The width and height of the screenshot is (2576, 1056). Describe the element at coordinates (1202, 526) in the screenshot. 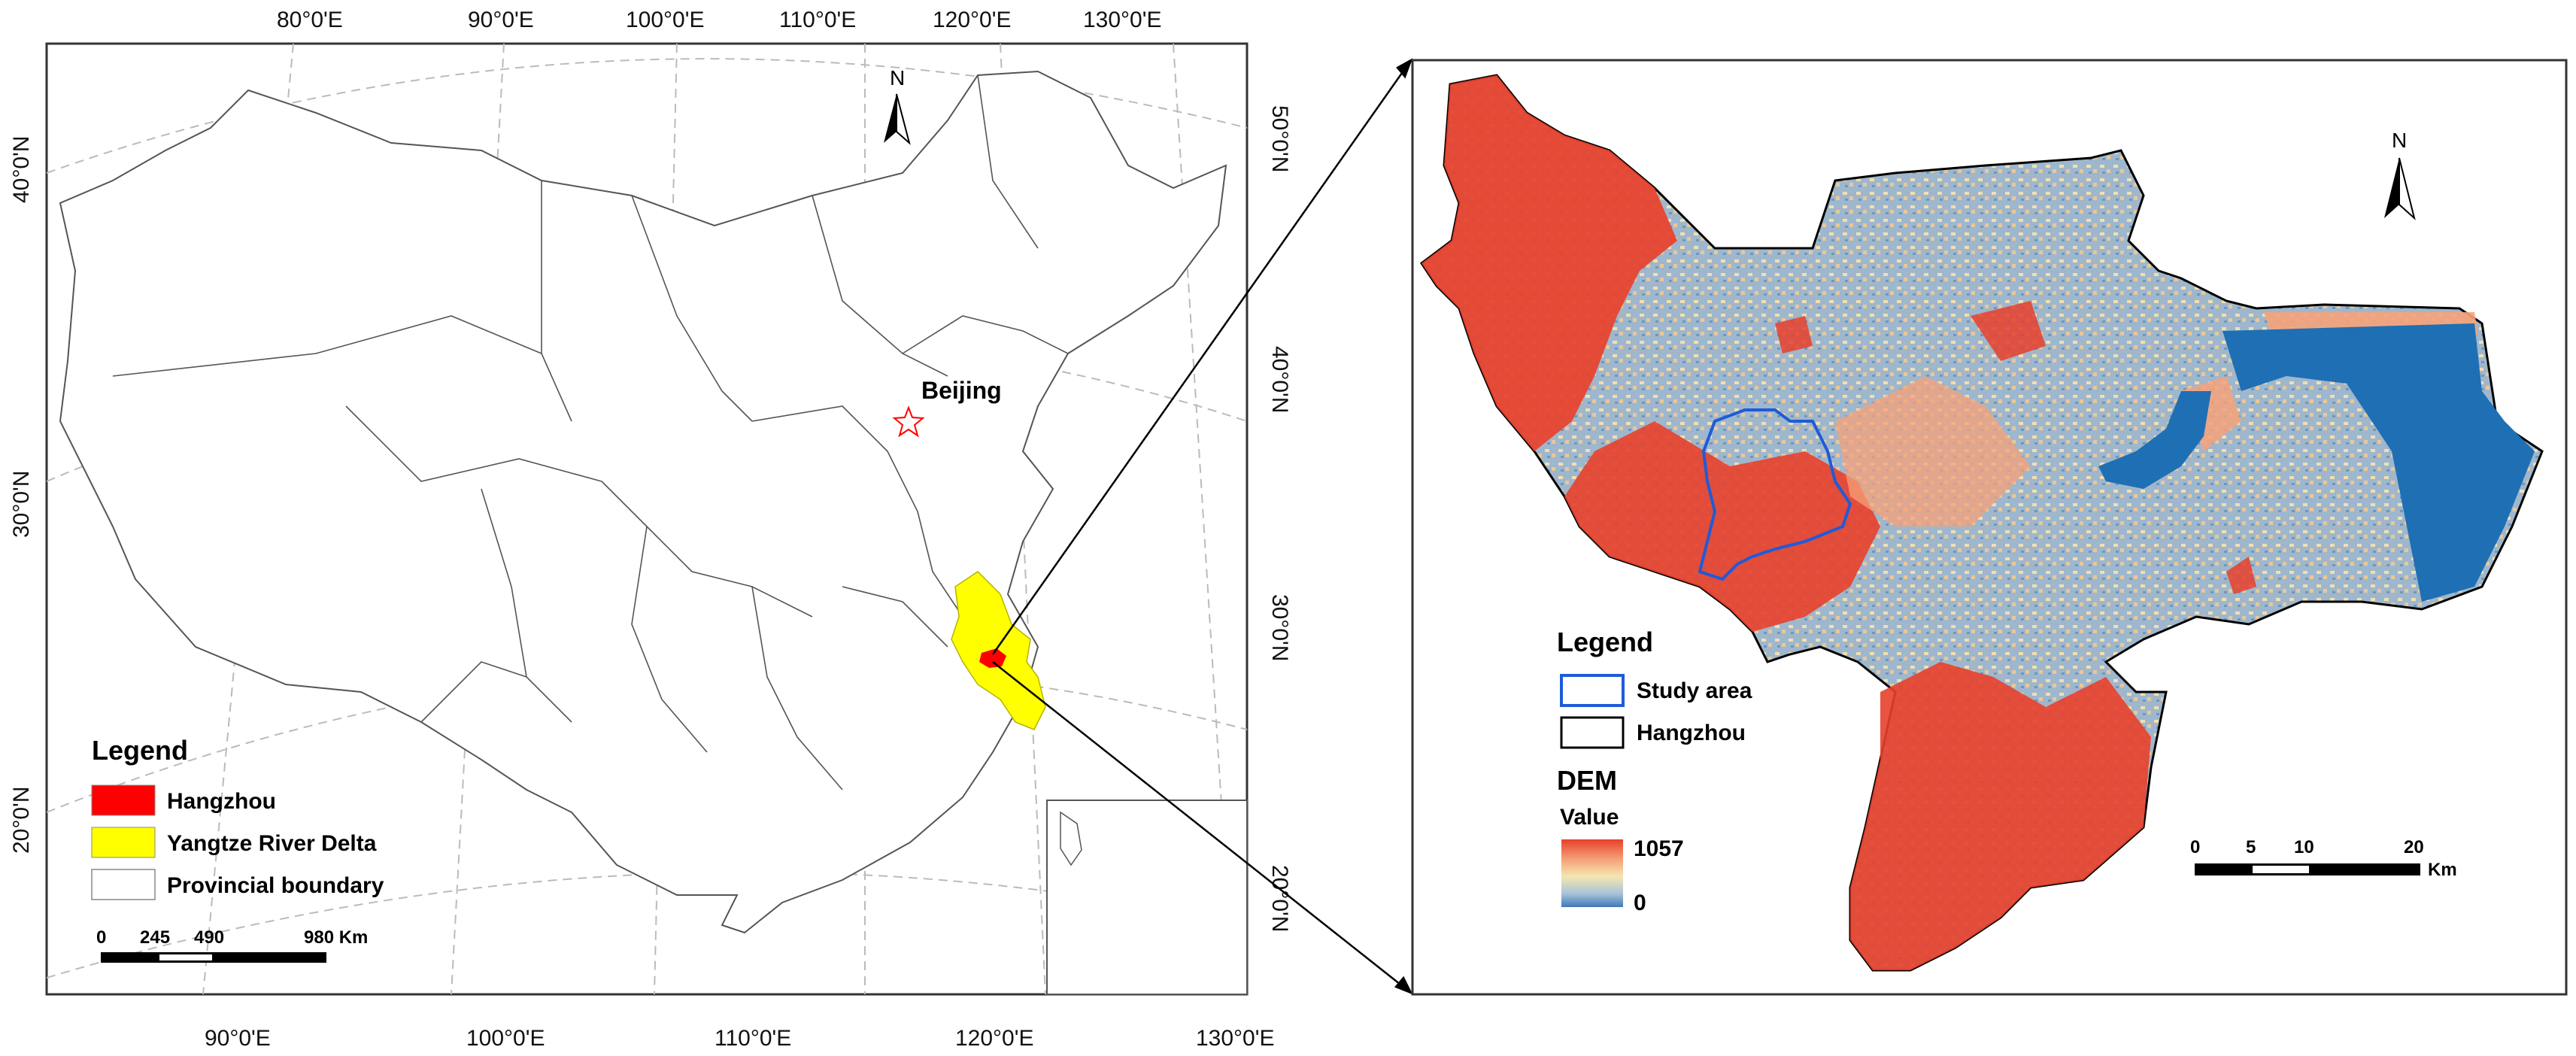

I see `zoom-connectors` at that location.